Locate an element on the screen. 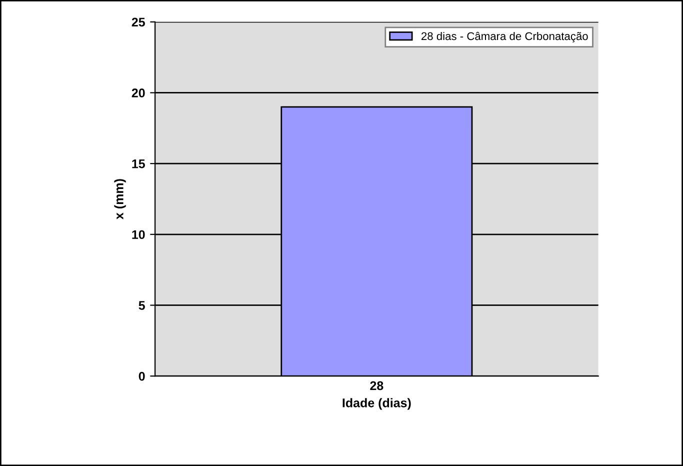  y-tick-label: 25 is located at coordinates (138, 22).